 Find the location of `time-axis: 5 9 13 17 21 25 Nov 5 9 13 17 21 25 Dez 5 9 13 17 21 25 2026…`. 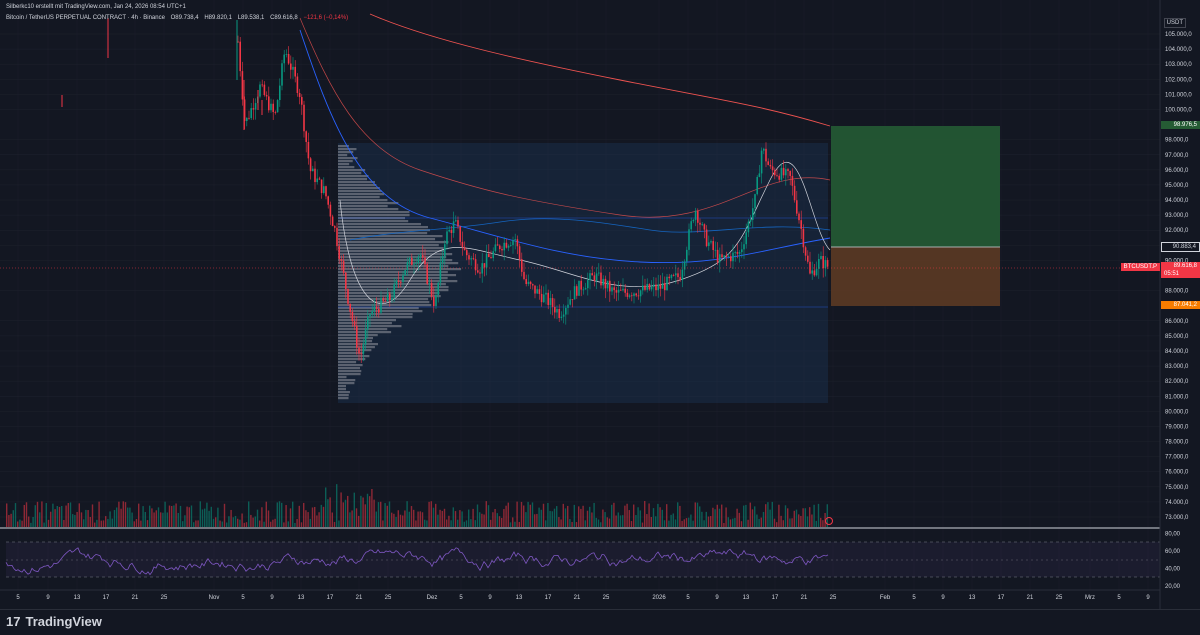

time-axis: 5 9 13 17 21 25 Nov 5 9 13 17 21 25 Dez 5 9 13 17 21 25 2026… is located at coordinates (583, 598).